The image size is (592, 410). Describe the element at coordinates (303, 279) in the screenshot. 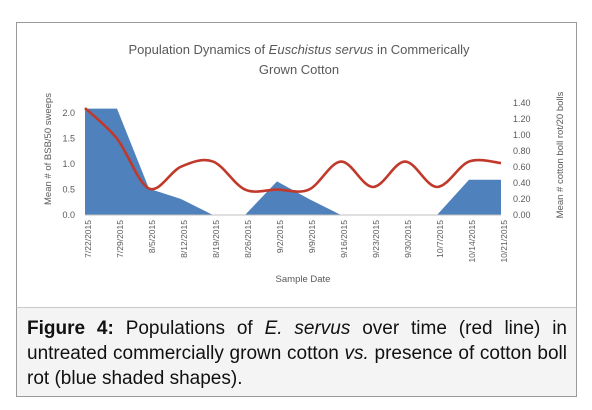

I see `x-axis-label: Sample Date` at that location.